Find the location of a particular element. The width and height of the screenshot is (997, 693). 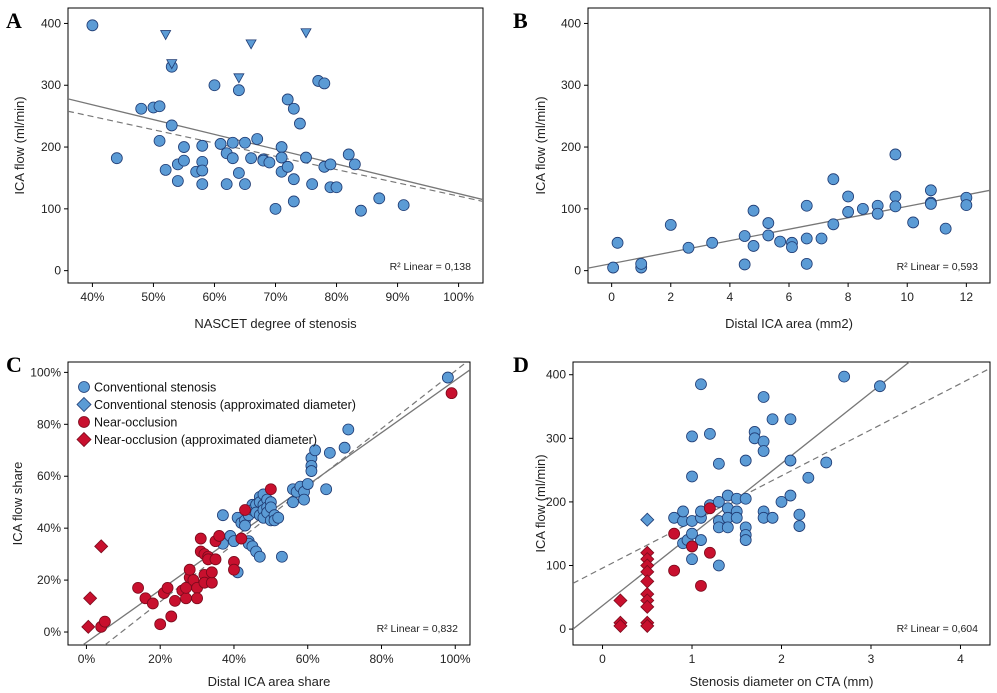

series-blue-diamond is located at coordinates (647, 519).